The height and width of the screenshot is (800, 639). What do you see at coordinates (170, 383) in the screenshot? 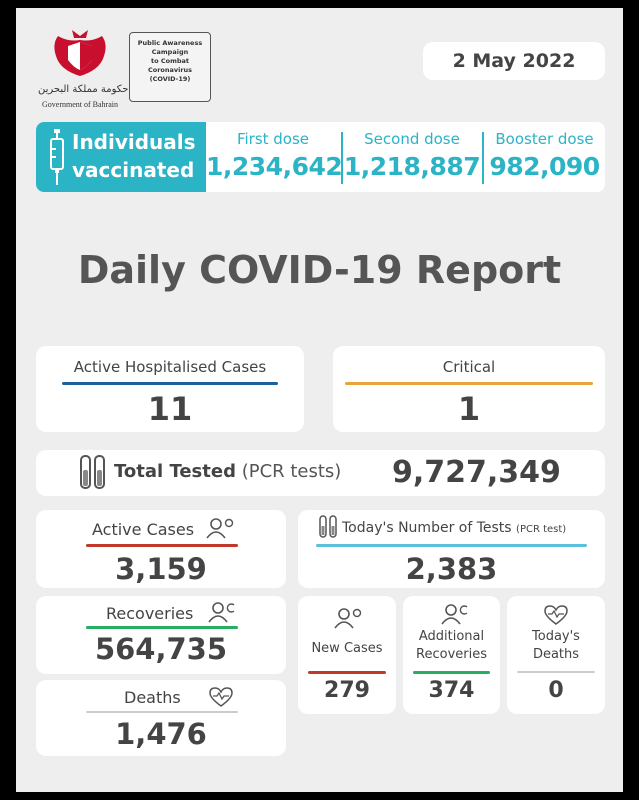
I see `hospitalised-underline` at bounding box center [170, 383].